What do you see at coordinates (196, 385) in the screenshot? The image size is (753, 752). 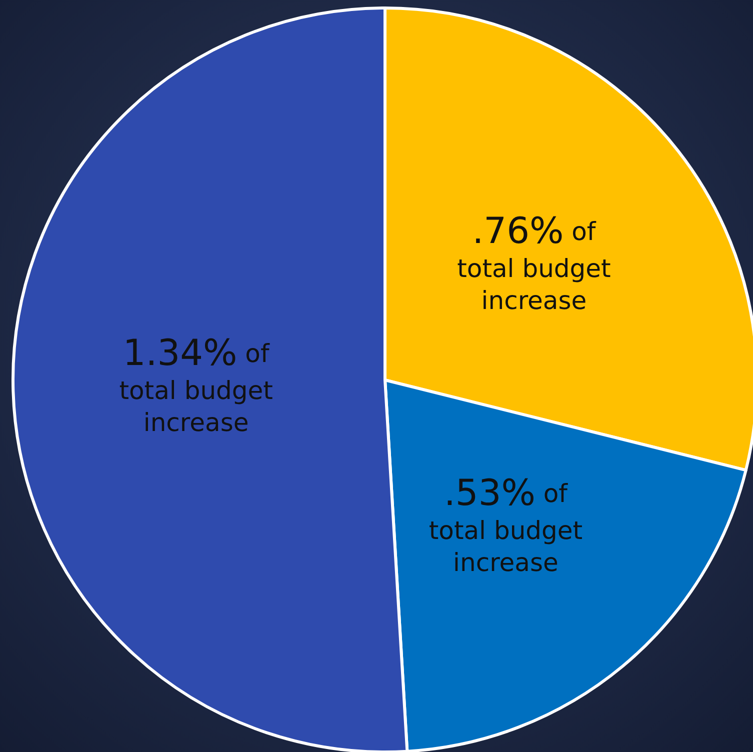 I see `data-label: 1.34% of total budget increase` at bounding box center [196, 385].